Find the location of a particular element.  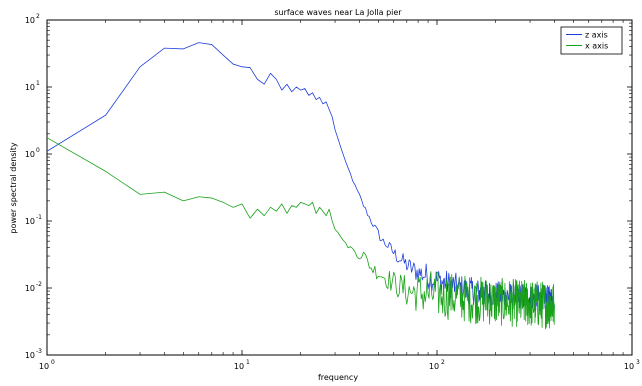

x-tick-exponent: 2 is located at coordinates (443, 362).